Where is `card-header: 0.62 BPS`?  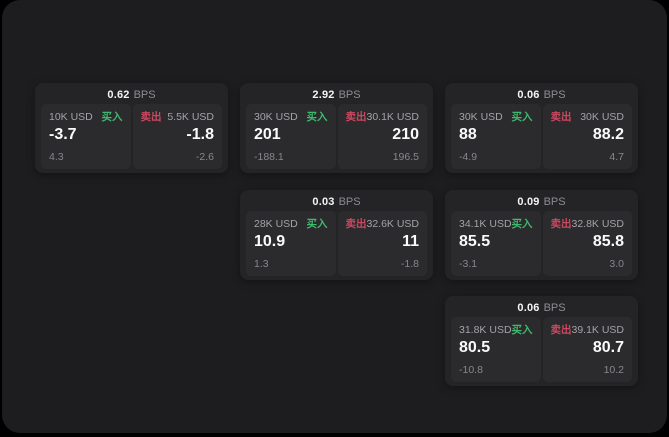
card-header: 0.62 BPS is located at coordinates (131, 93).